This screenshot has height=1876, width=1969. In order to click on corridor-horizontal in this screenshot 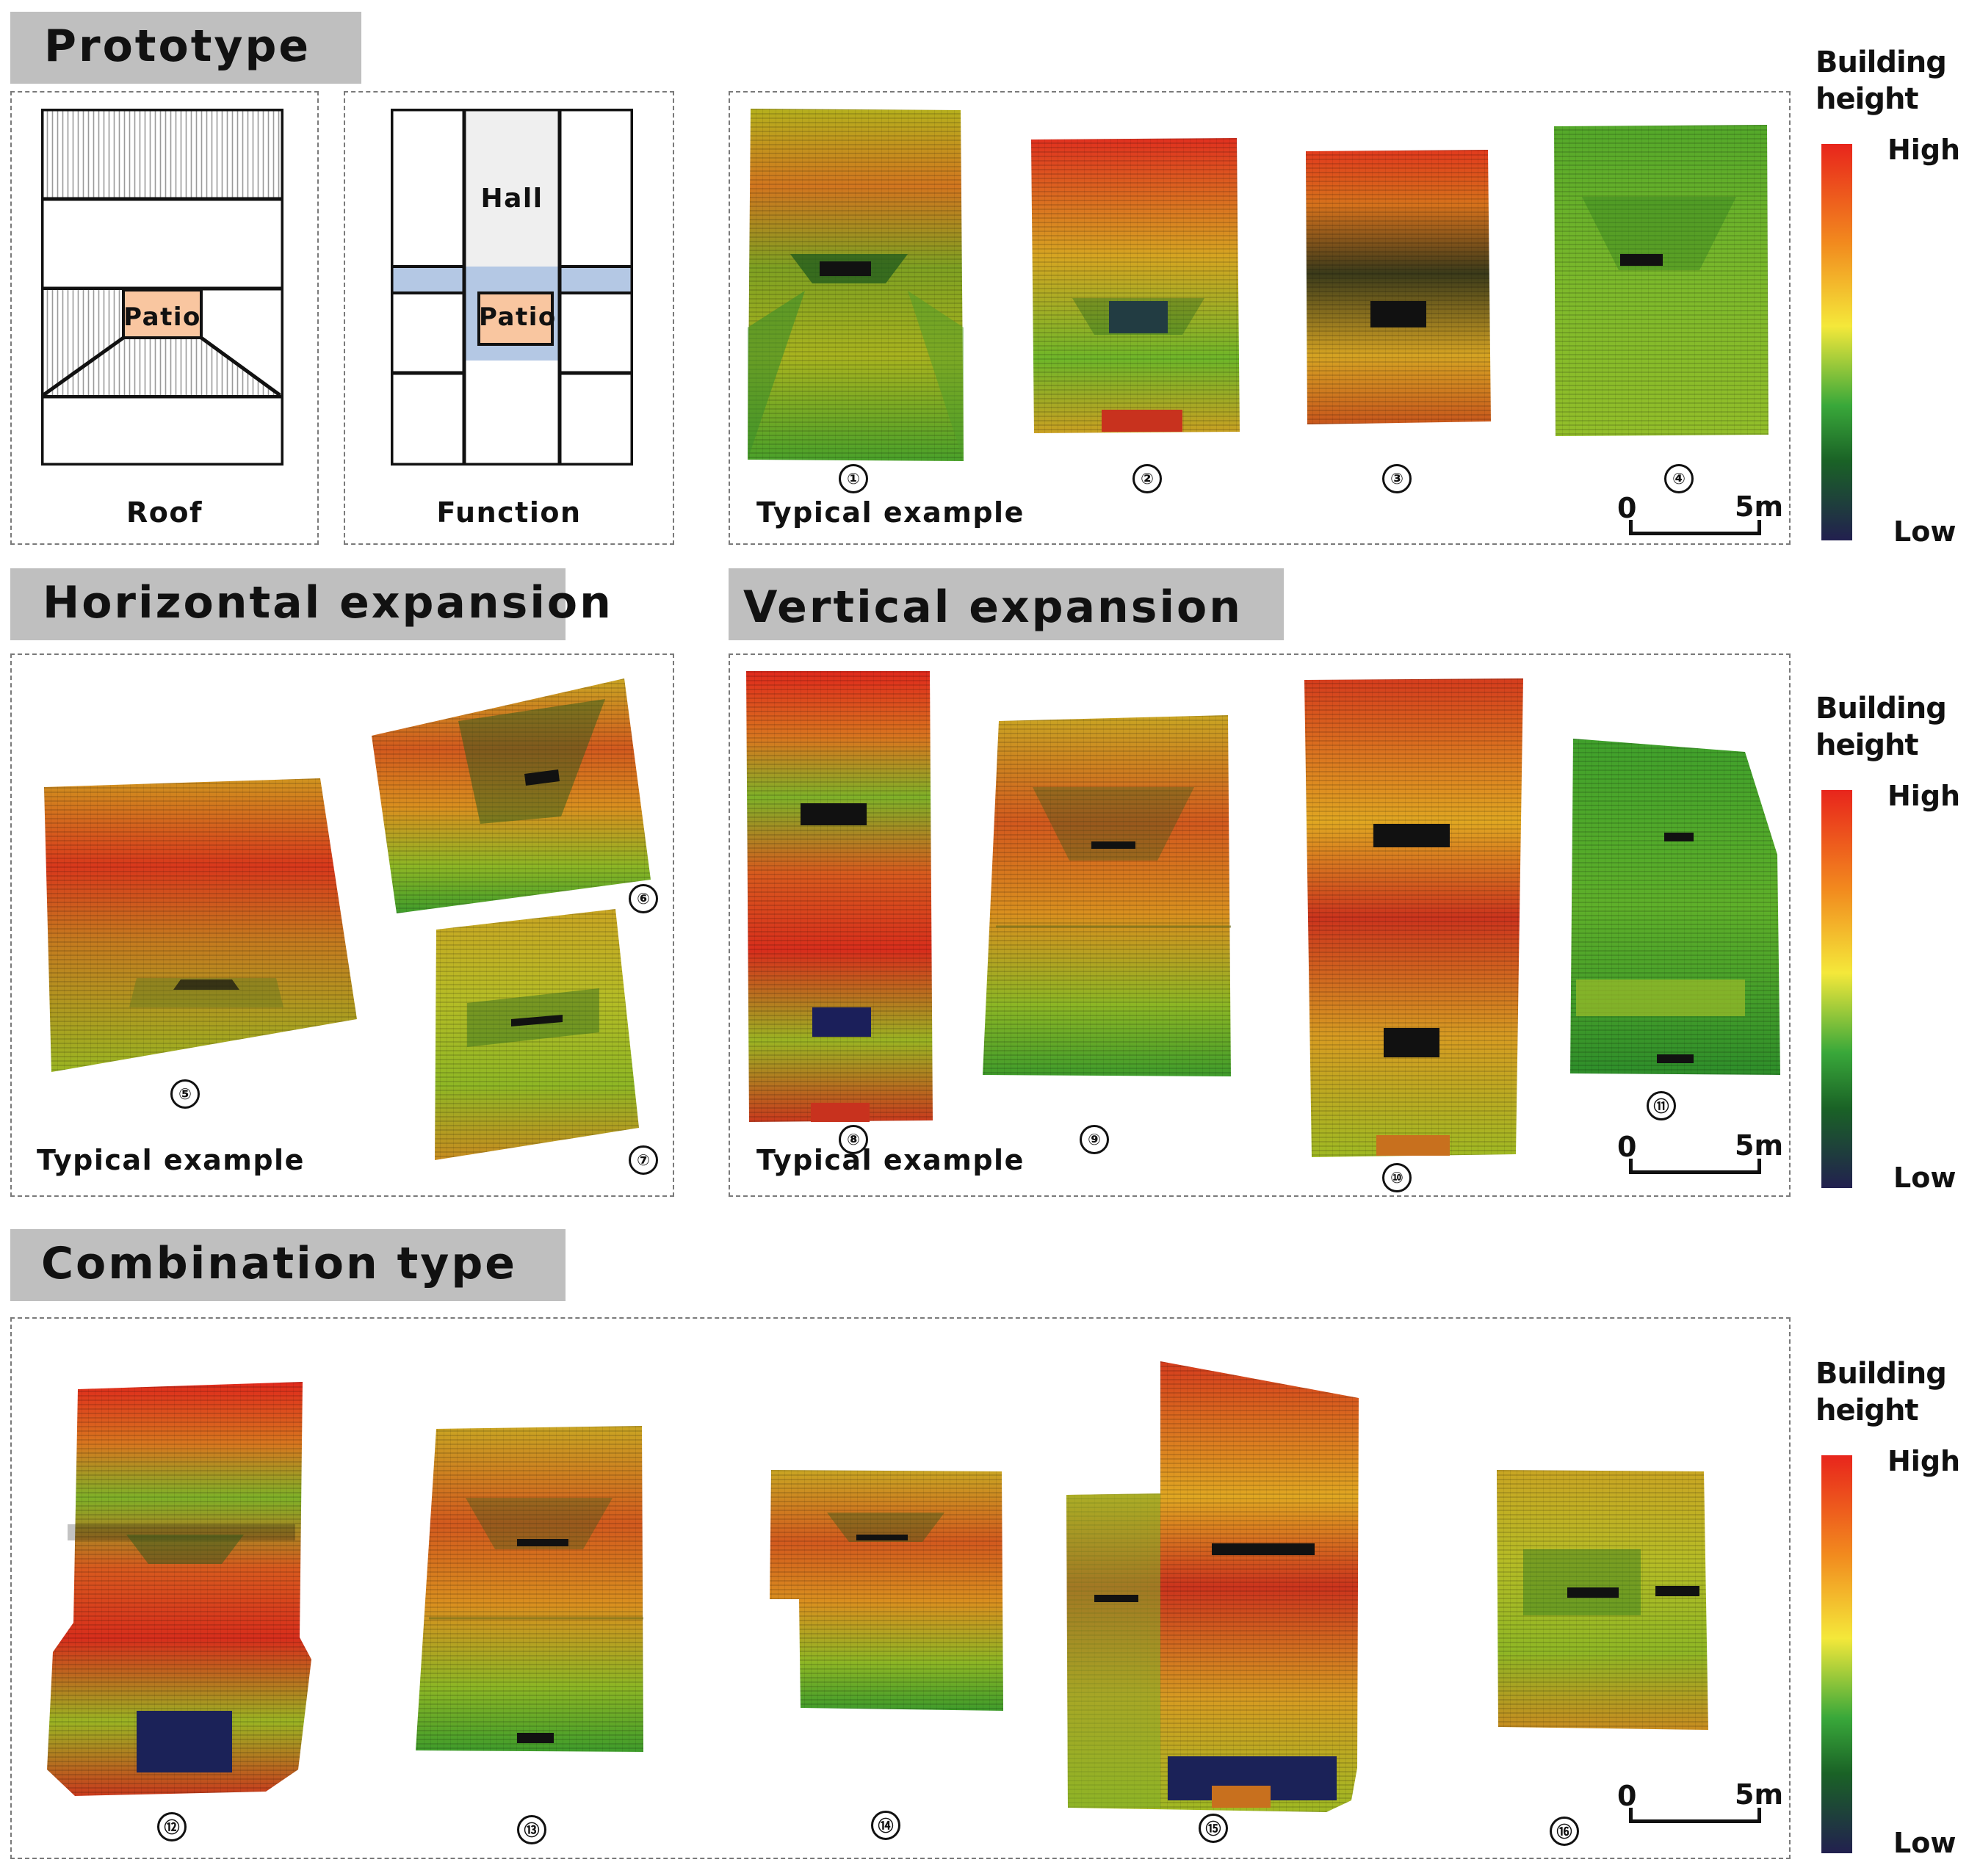, I will do `click(512, 280)`.